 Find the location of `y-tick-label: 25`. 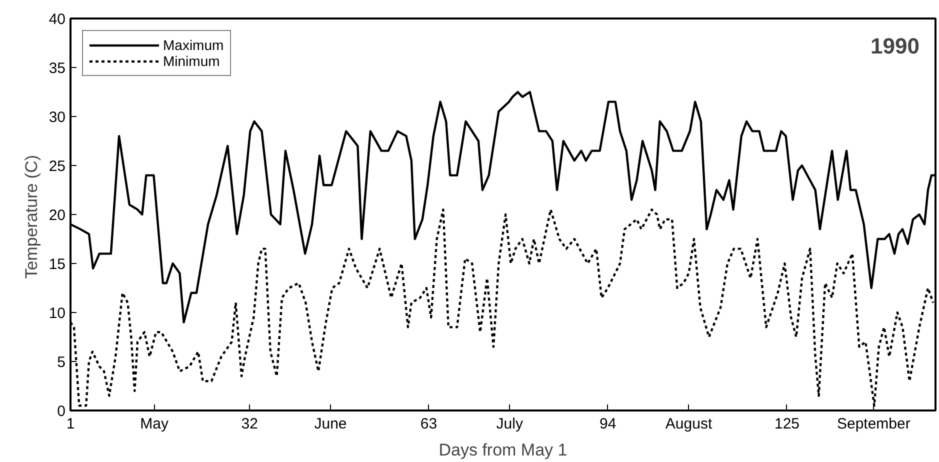

y-tick-label: 25 is located at coordinates (57, 166).